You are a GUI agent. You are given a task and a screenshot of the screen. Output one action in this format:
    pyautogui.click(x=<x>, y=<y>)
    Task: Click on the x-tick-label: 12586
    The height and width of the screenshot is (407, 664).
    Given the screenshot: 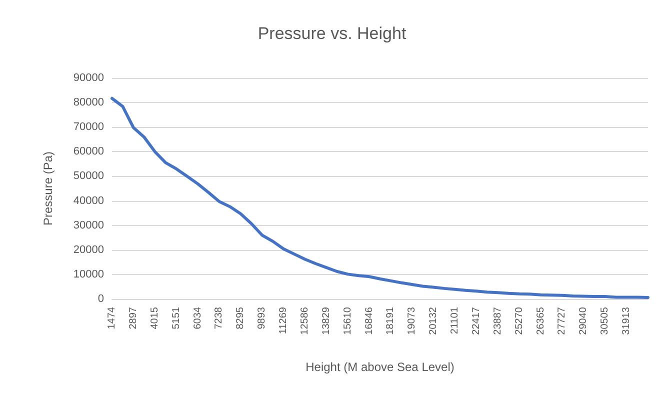 What is the action you would take?
    pyautogui.click(x=304, y=320)
    